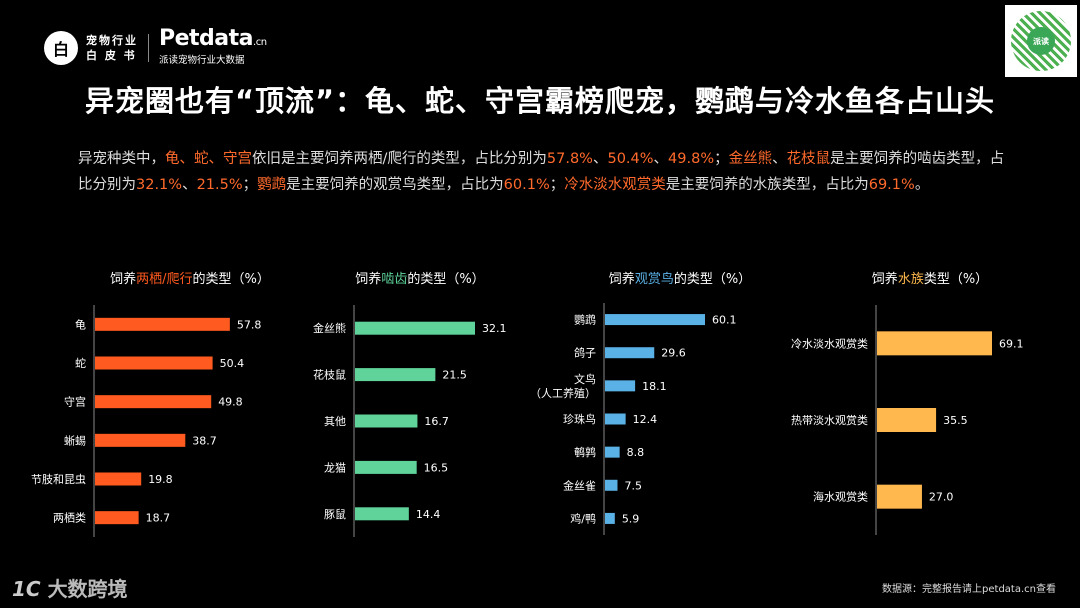 The width and height of the screenshot is (1080, 608). What do you see at coordinates (230, 402) in the screenshot?
I see `bar-value-label: 49.8` at bounding box center [230, 402].